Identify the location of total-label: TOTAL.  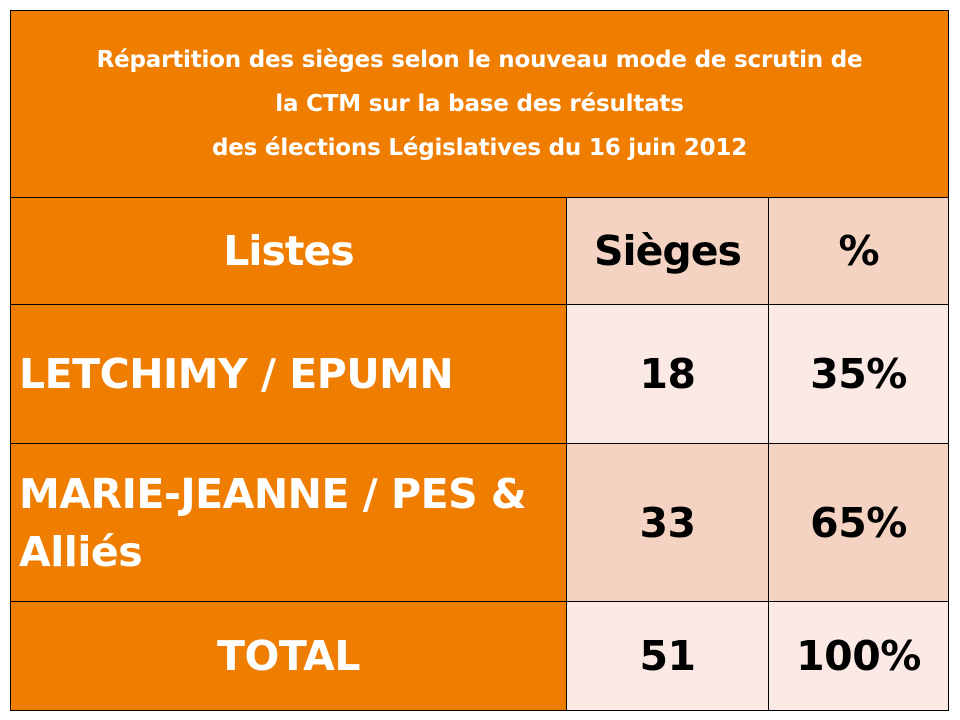
(288, 656).